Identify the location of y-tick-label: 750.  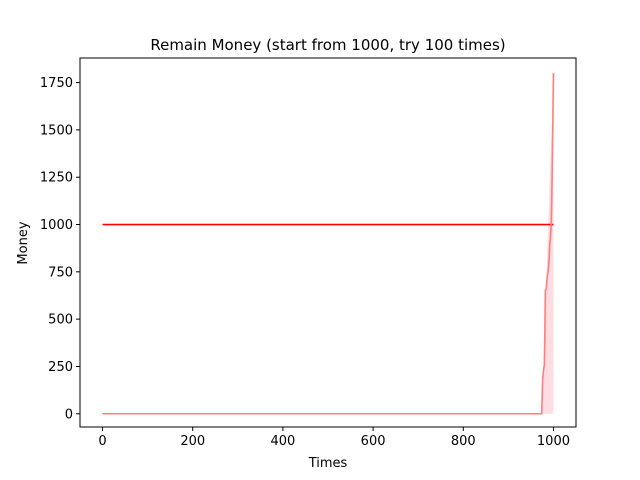
(60, 272).